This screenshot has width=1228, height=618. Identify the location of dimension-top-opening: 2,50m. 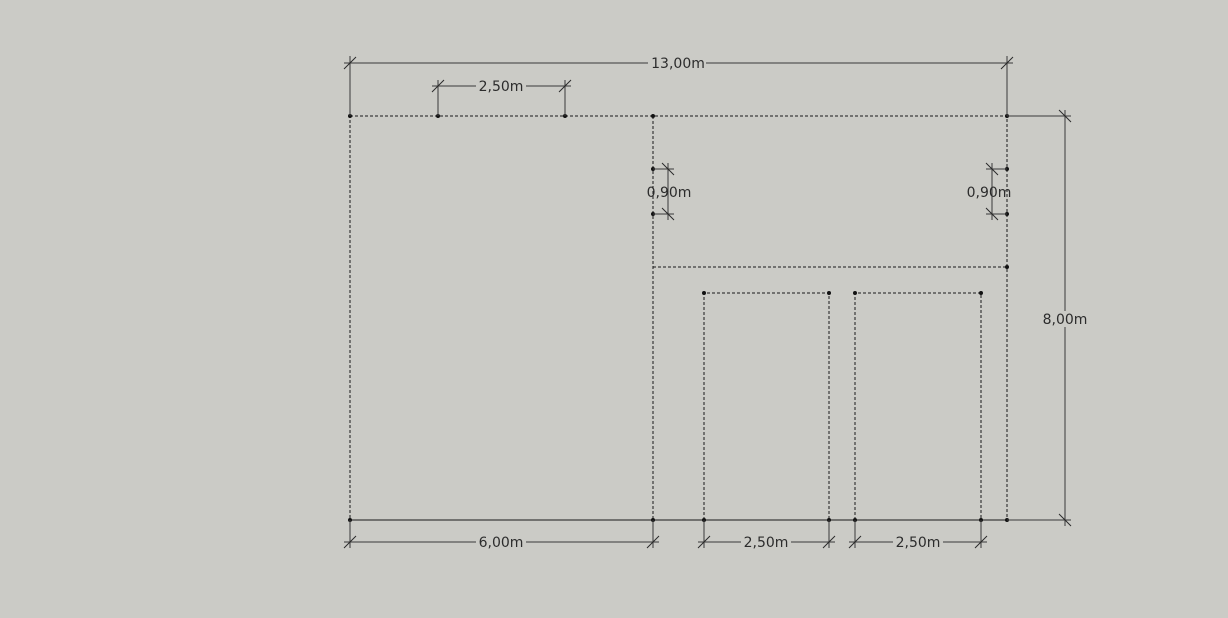
(501, 97).